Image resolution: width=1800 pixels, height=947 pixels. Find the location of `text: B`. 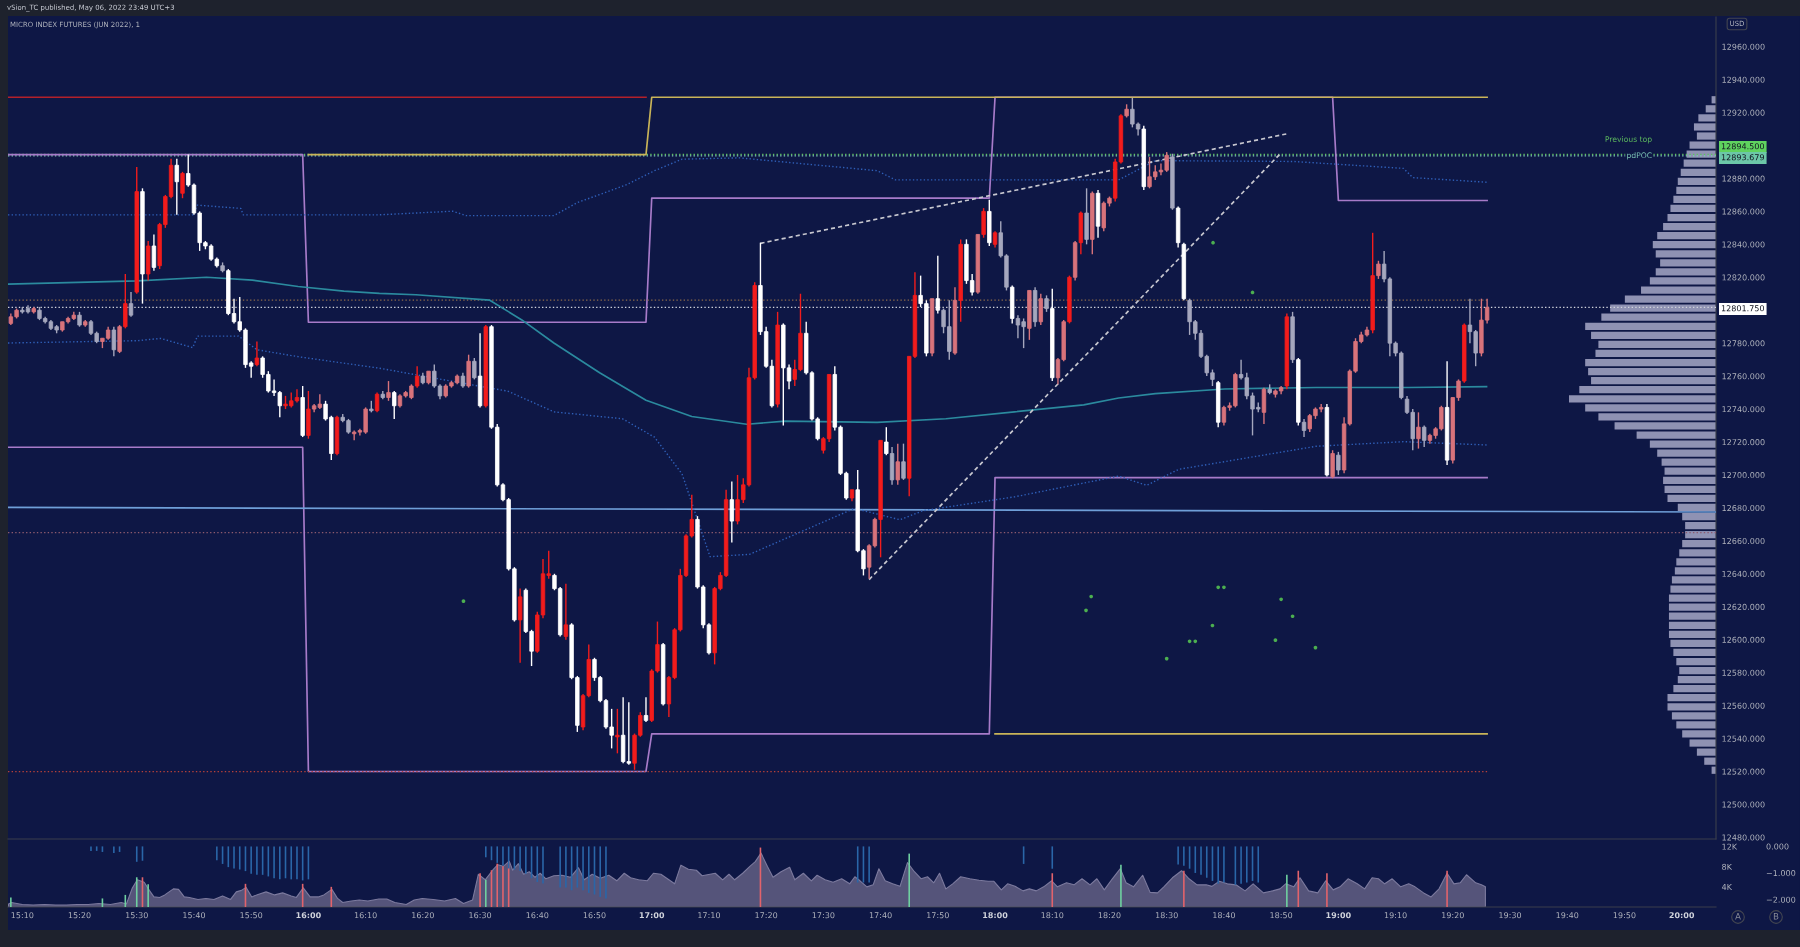

text: B is located at coordinates (1776, 916).